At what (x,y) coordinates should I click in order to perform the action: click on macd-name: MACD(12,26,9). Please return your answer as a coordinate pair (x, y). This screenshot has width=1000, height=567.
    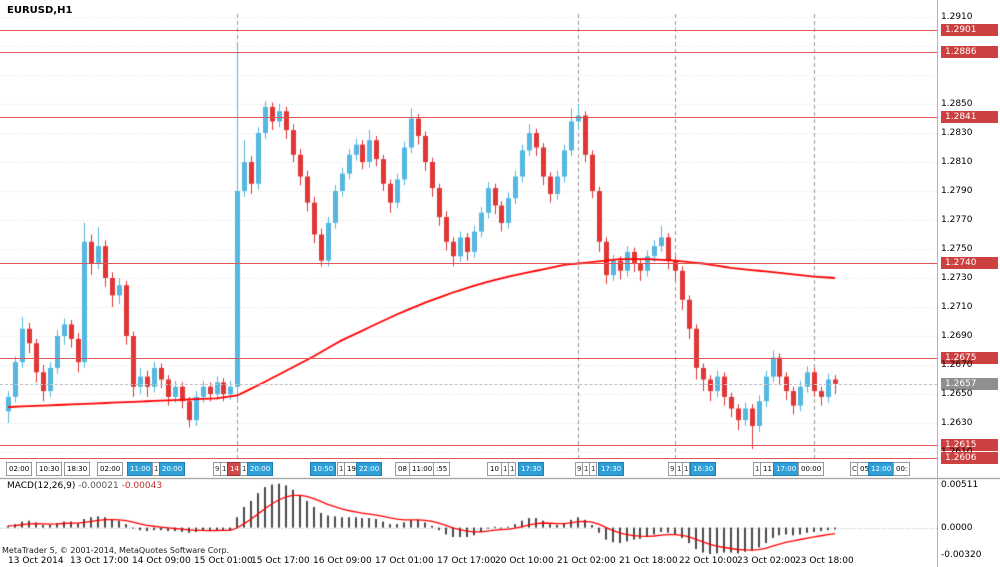
    Looking at the image, I should click on (41, 486).